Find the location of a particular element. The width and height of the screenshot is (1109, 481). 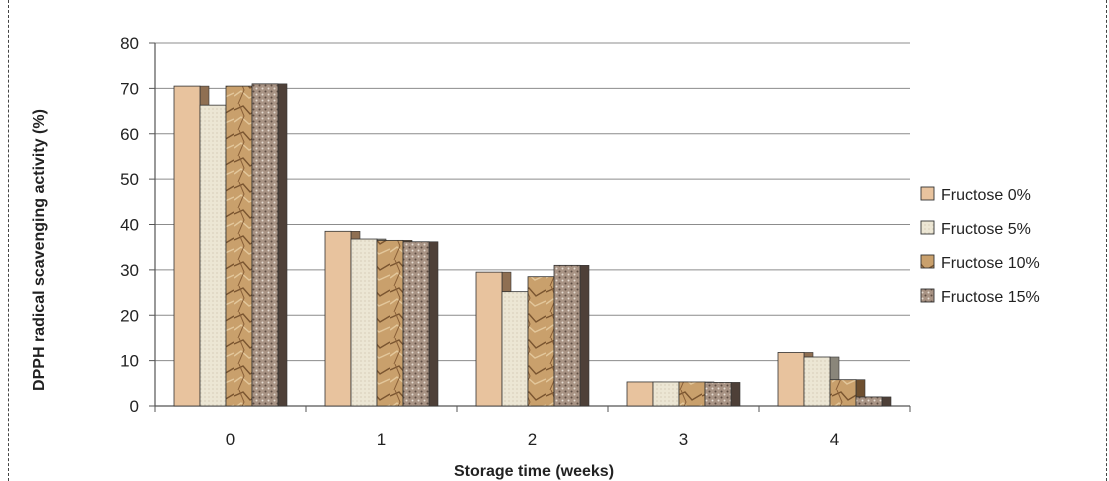

y-tick-label: 80 is located at coordinates (129, 43).